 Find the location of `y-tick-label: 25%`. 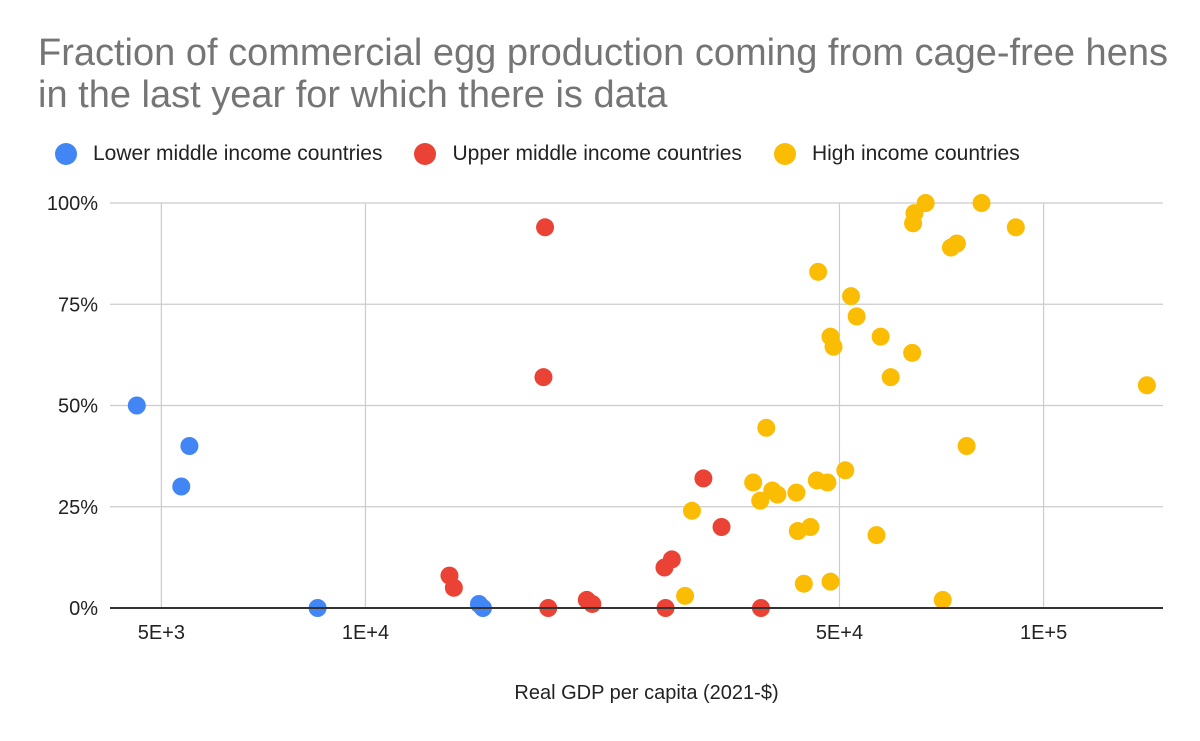

y-tick-label: 25% is located at coordinates (78, 508).